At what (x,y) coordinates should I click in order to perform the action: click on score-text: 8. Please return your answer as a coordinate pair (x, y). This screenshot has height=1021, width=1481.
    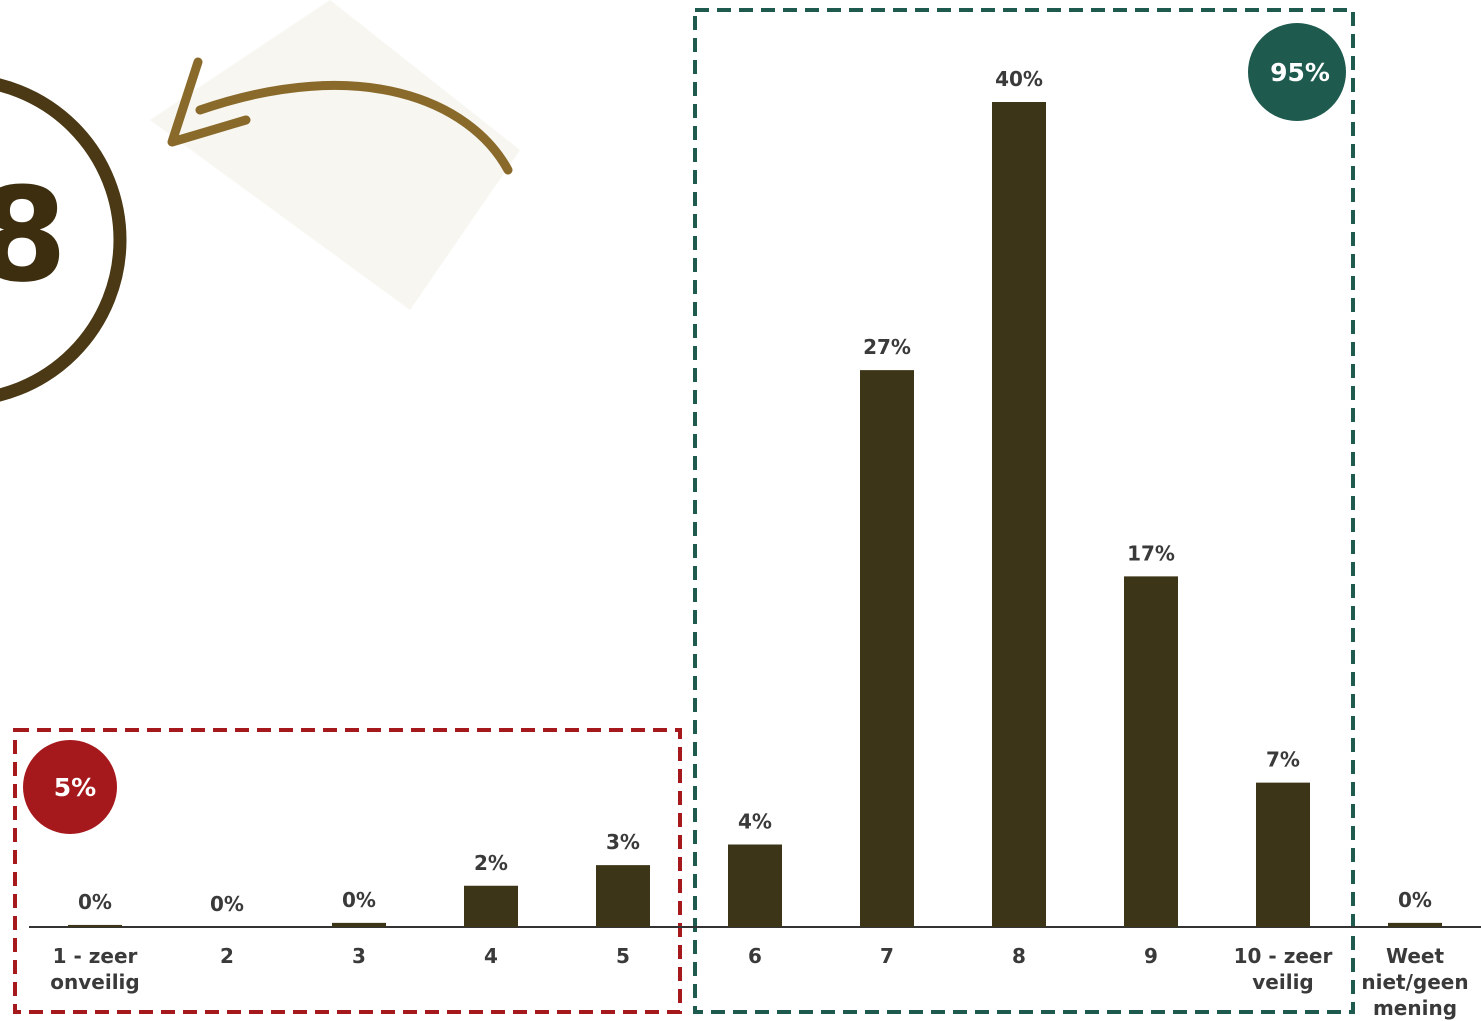
    Looking at the image, I should click on (33, 235).